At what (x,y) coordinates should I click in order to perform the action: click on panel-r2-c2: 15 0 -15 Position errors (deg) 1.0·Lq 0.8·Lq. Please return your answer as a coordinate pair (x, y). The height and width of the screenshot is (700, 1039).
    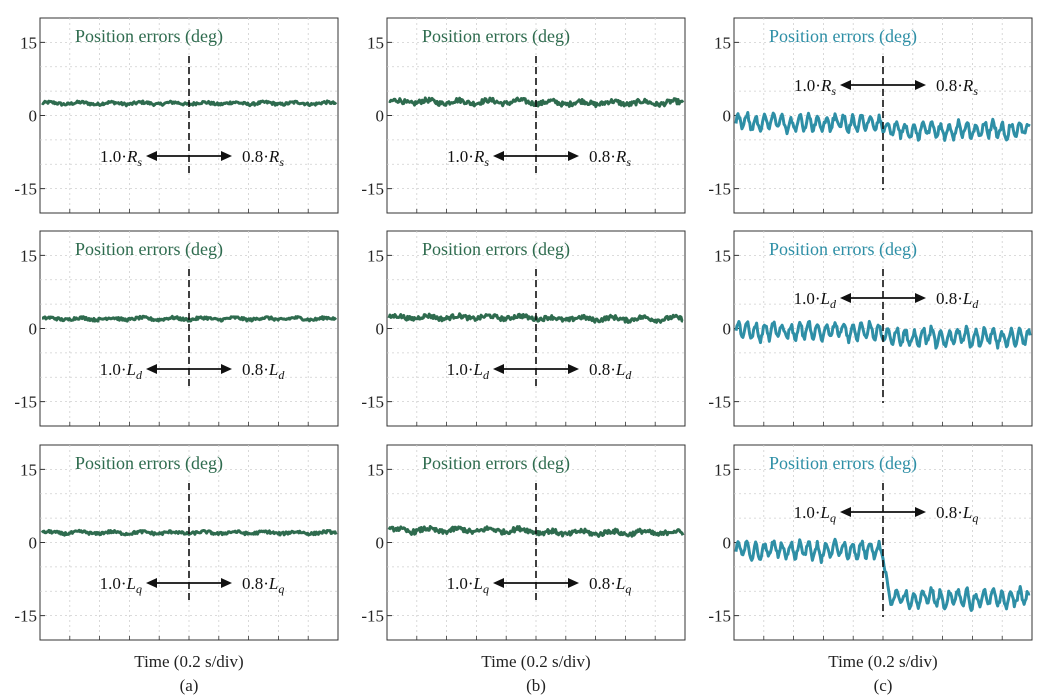
    Looking at the image, I should click on (870, 542).